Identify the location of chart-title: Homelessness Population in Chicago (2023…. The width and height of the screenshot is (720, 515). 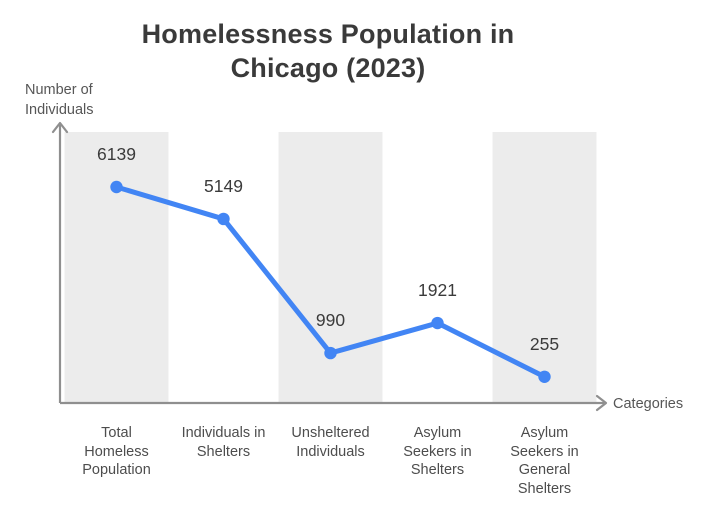
(328, 51).